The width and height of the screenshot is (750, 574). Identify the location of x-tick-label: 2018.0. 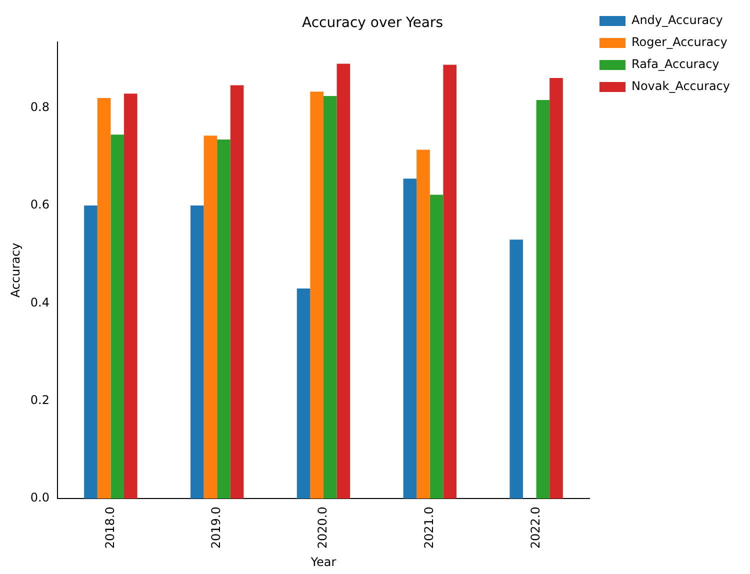
(109, 527).